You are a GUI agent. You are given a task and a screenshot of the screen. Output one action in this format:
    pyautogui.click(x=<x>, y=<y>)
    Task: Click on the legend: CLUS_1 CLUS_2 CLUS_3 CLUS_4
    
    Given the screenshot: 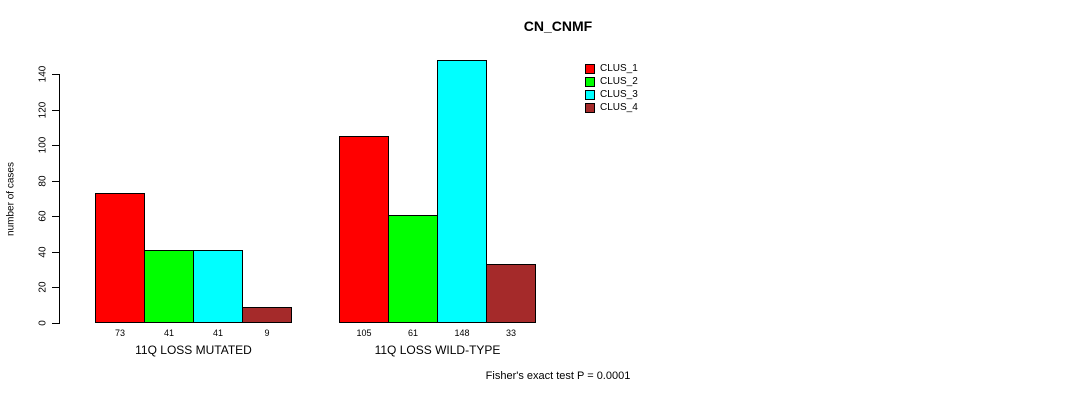 What is the action you would take?
    pyautogui.click(x=611, y=88)
    